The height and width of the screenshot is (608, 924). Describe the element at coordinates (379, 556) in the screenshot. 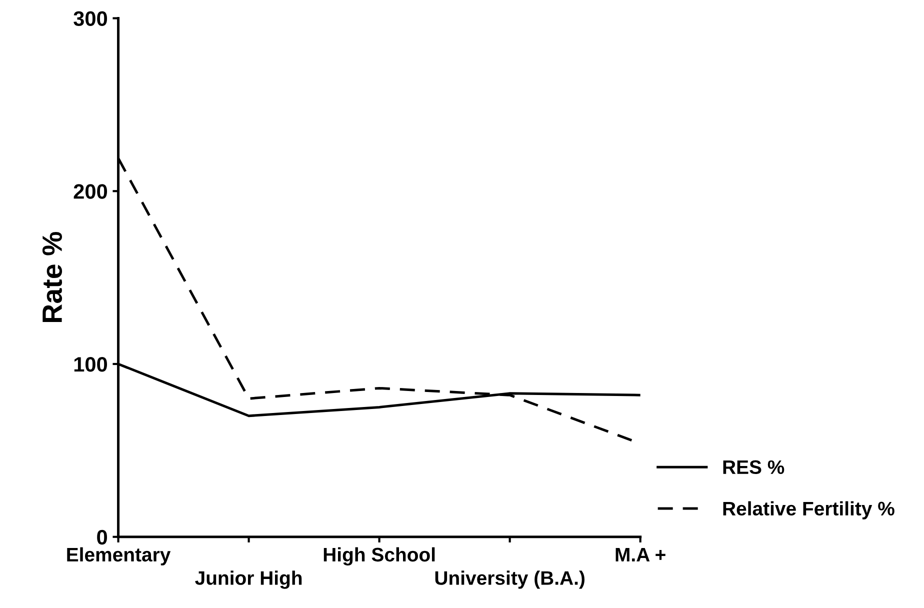

I see `x-tick-label: High School` at that location.